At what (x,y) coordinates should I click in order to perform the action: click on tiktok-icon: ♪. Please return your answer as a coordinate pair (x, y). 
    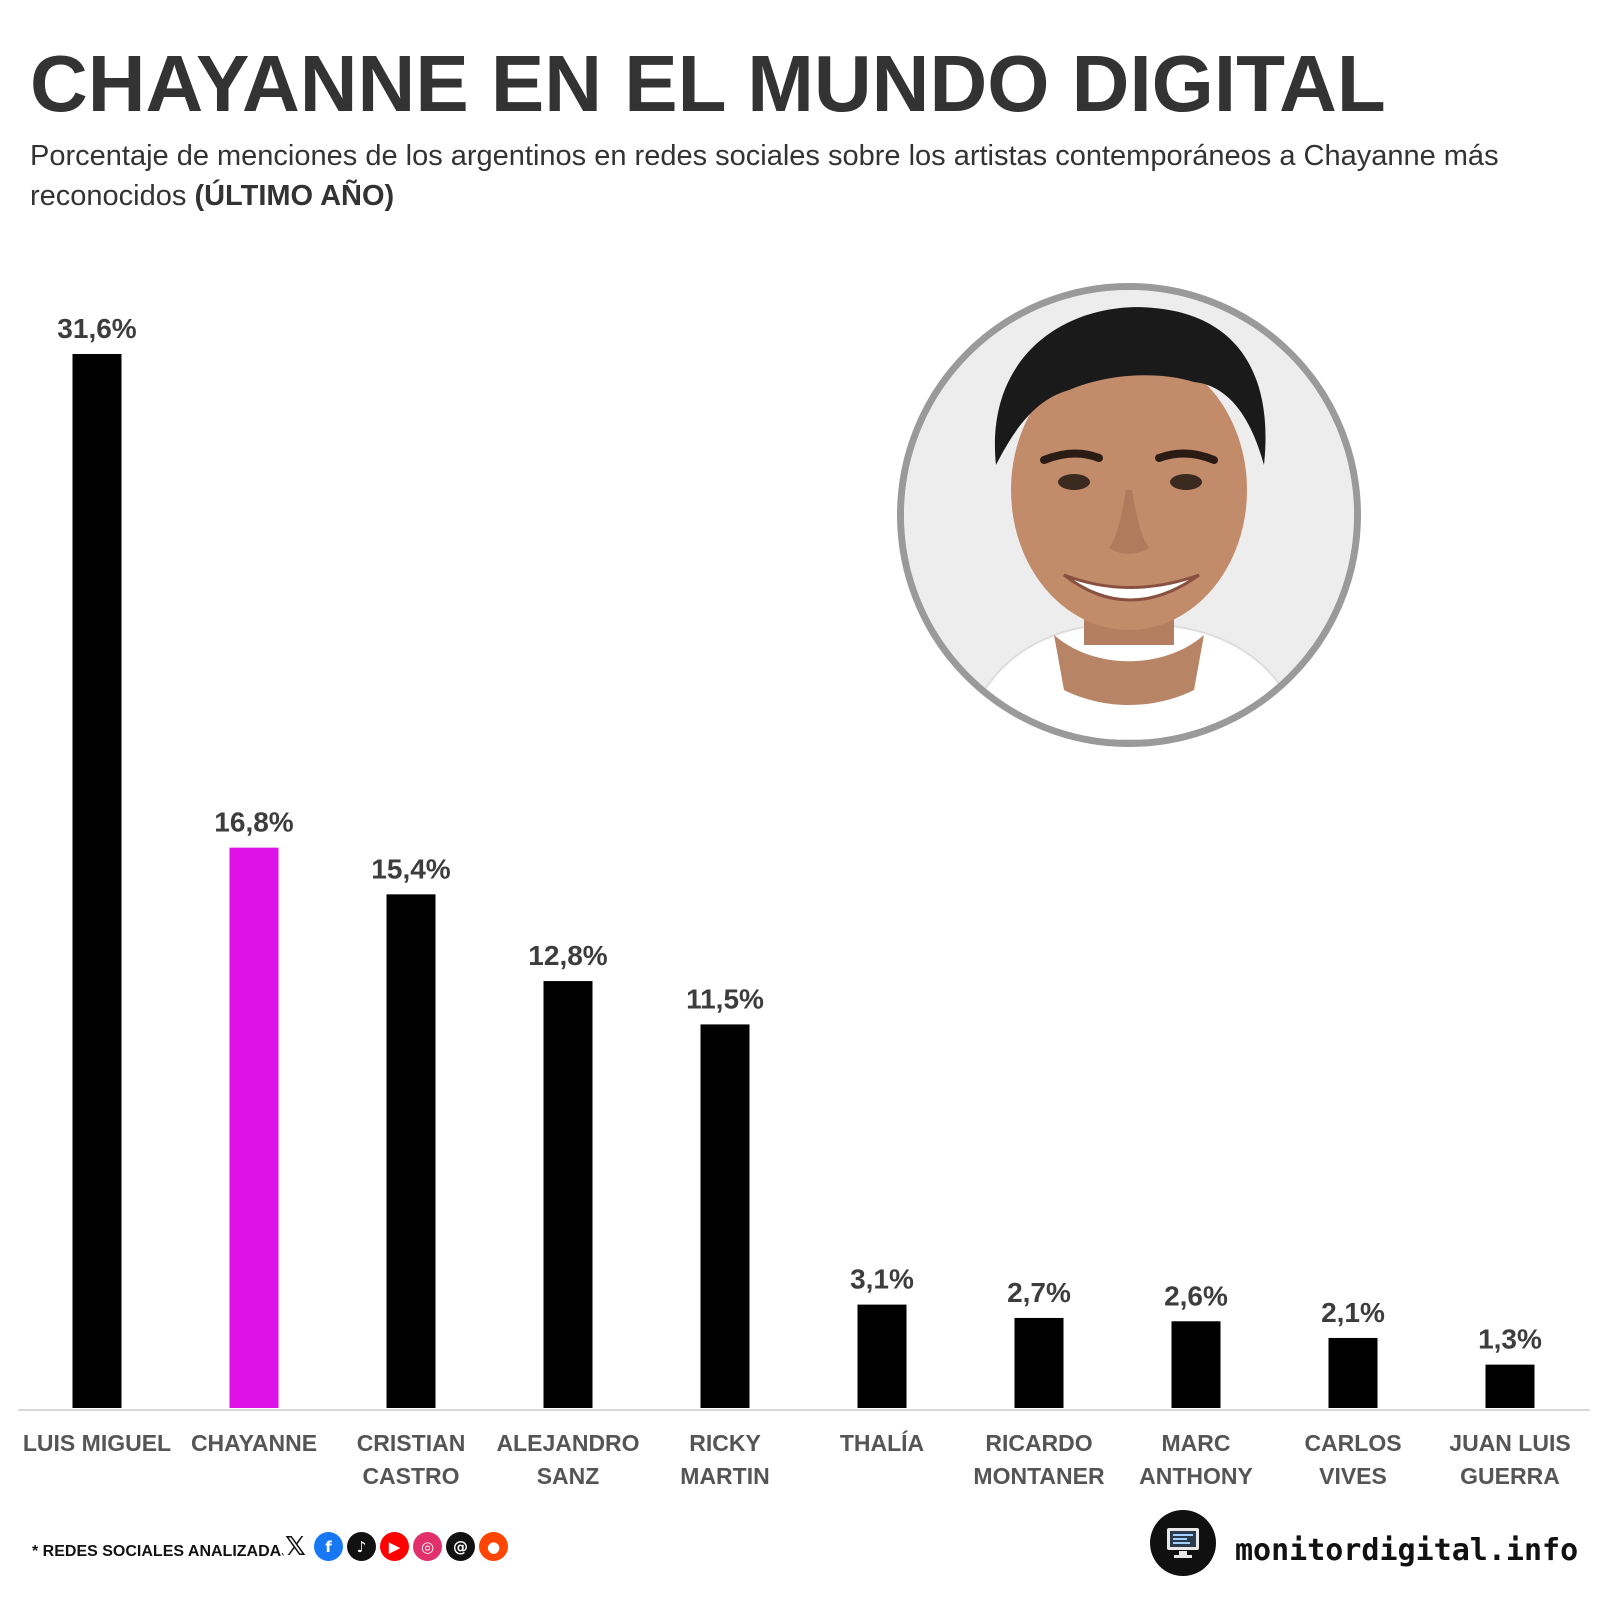
    Looking at the image, I should click on (361, 1546).